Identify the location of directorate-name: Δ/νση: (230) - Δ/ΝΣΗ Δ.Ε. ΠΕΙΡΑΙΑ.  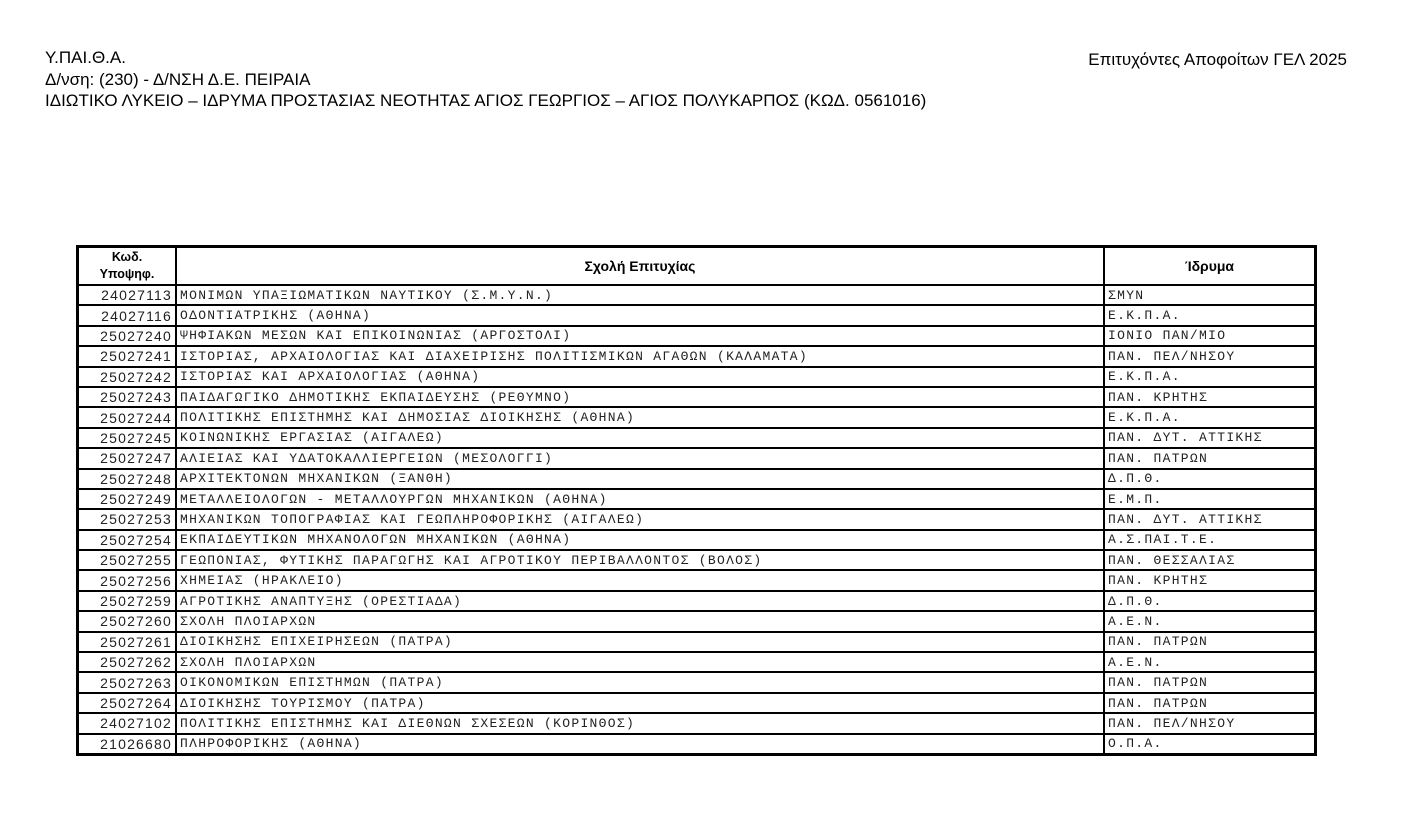
(178, 79).